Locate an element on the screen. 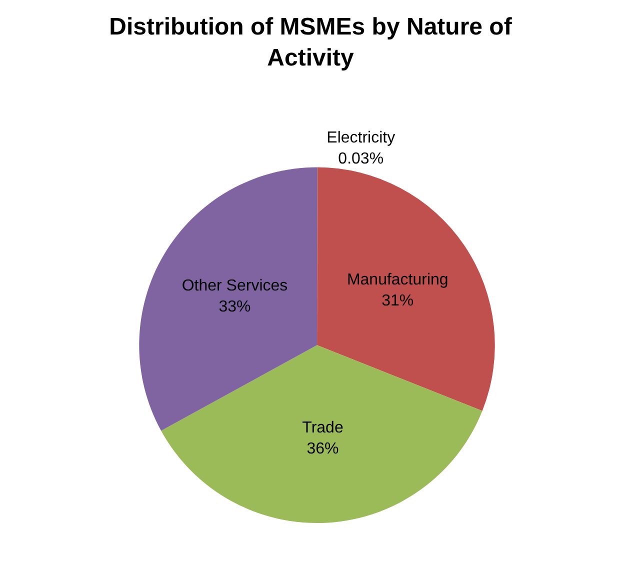  slice-label: Other Services is located at coordinates (235, 286).